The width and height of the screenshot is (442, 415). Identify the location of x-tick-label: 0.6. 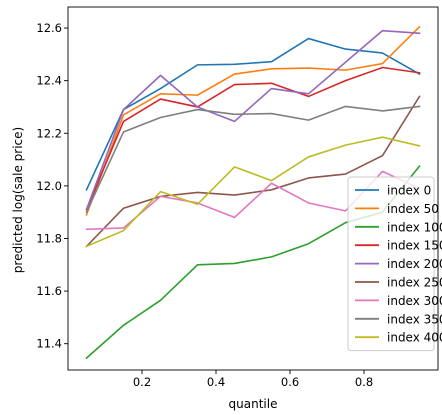
(290, 382).